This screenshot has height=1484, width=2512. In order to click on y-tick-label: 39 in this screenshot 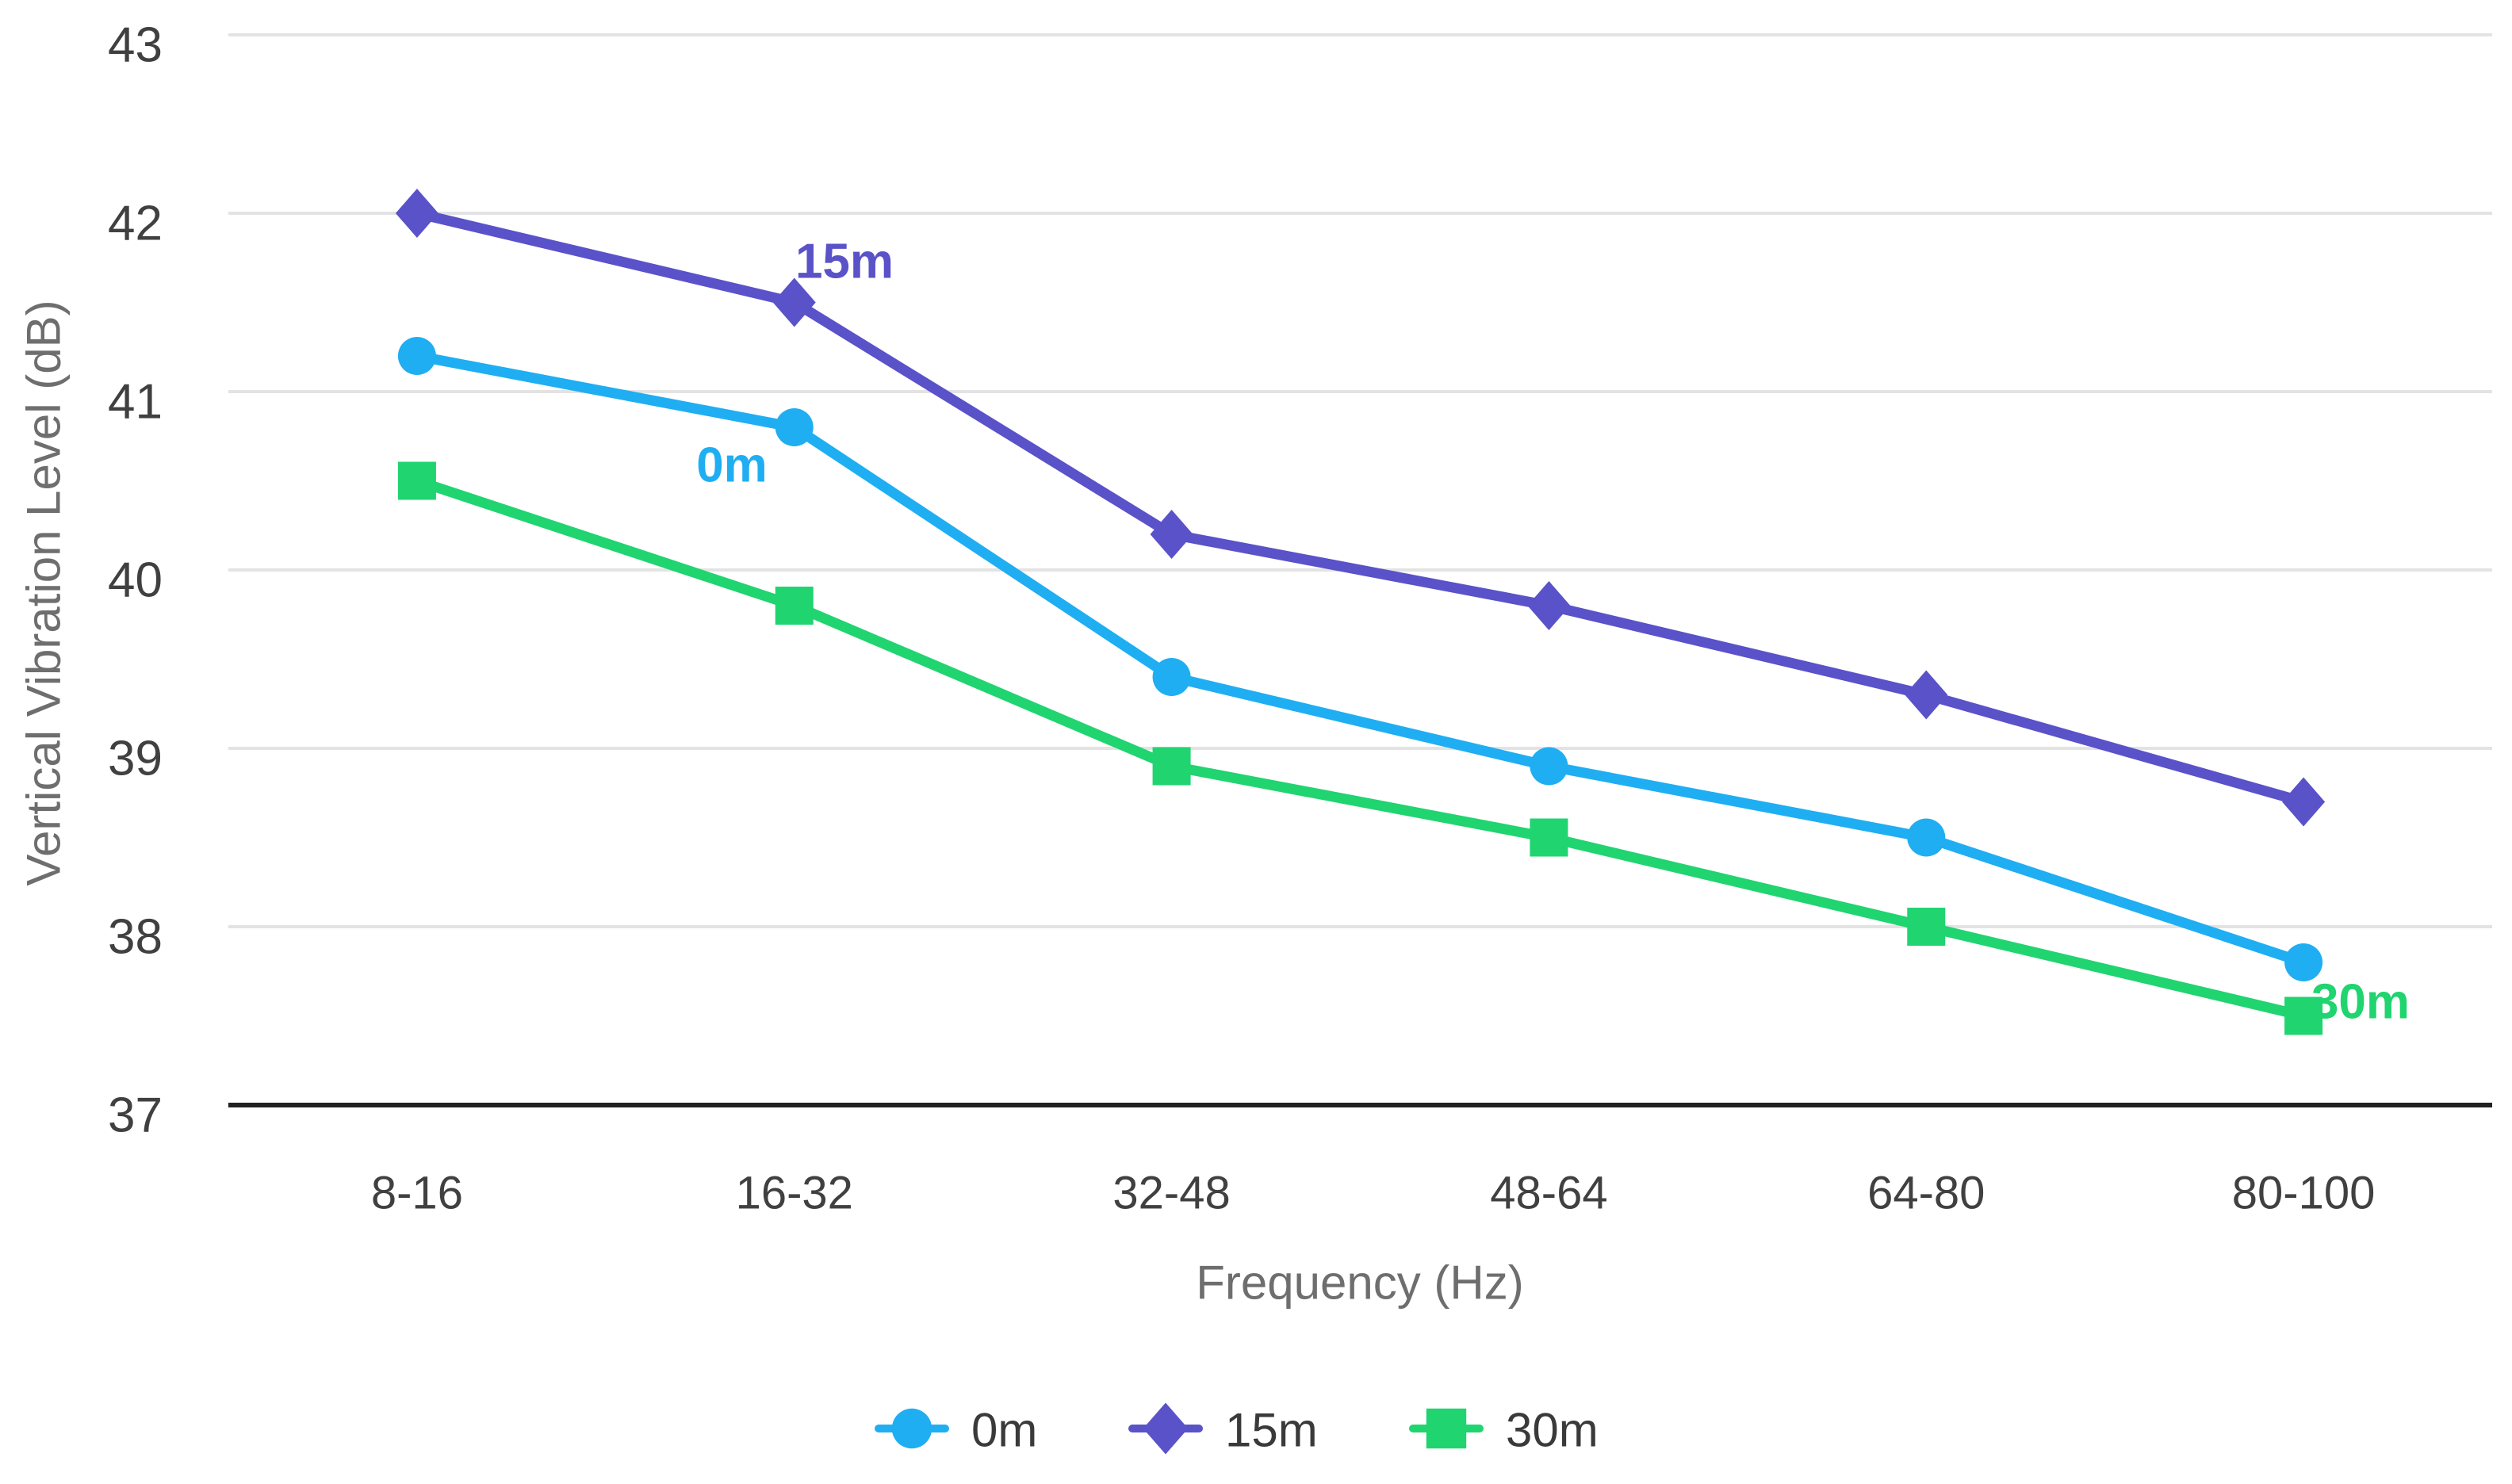, I will do `click(135, 759)`.